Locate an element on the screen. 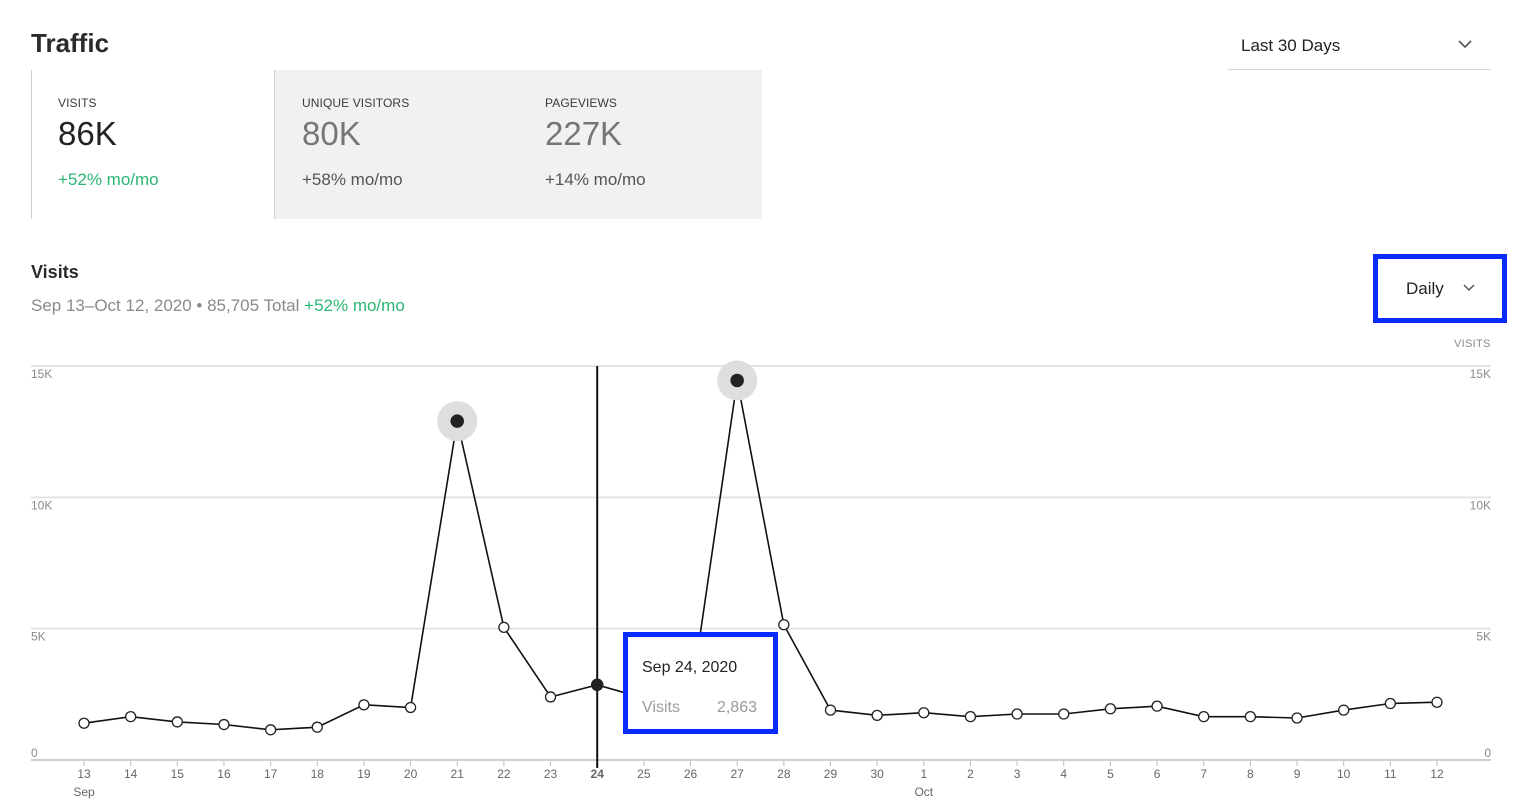 The image size is (1517, 812). stat-label: PAGEVIEWS is located at coordinates (581, 103).